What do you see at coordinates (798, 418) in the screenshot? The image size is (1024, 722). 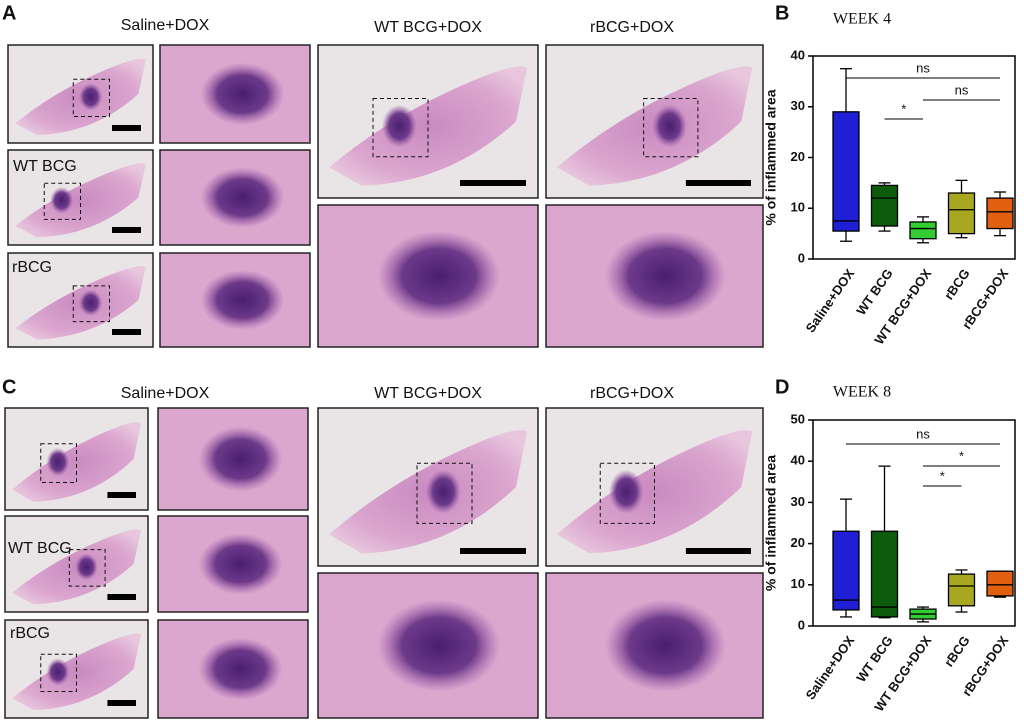 I see `y-tick-label: 50` at bounding box center [798, 418].